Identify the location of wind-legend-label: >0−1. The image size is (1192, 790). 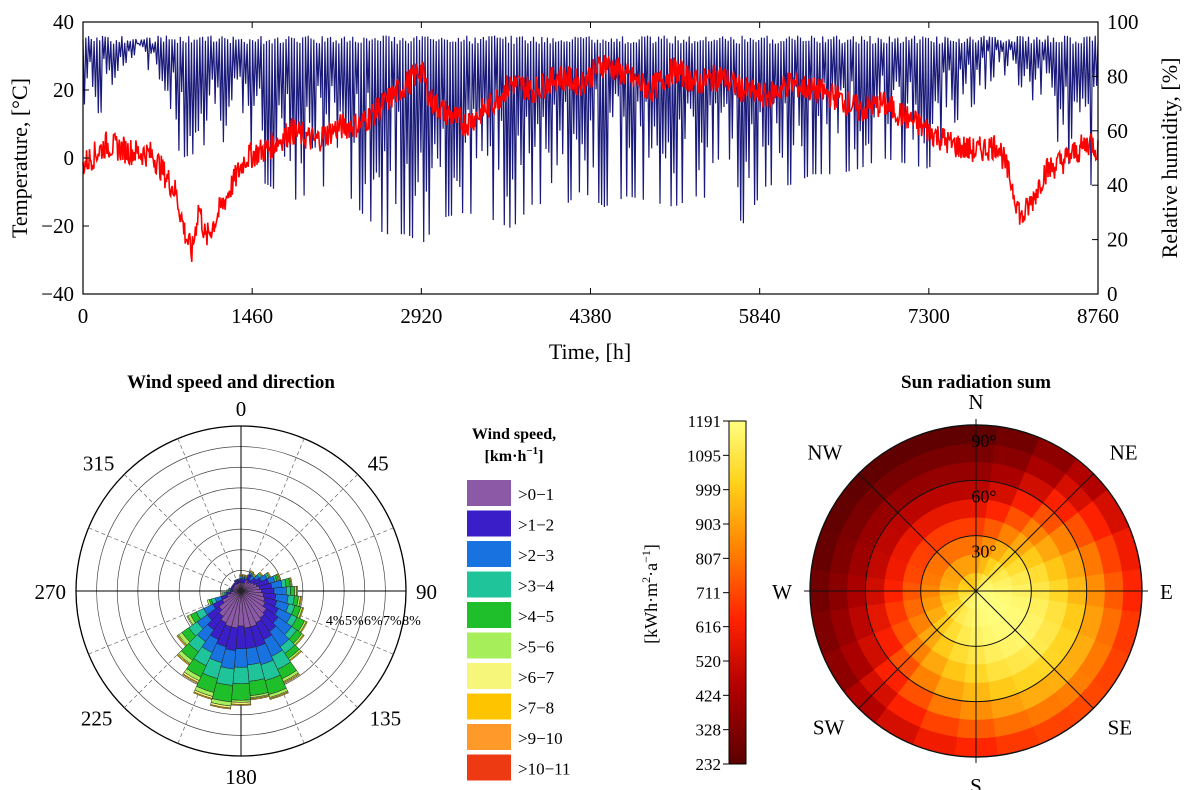
(536, 494).